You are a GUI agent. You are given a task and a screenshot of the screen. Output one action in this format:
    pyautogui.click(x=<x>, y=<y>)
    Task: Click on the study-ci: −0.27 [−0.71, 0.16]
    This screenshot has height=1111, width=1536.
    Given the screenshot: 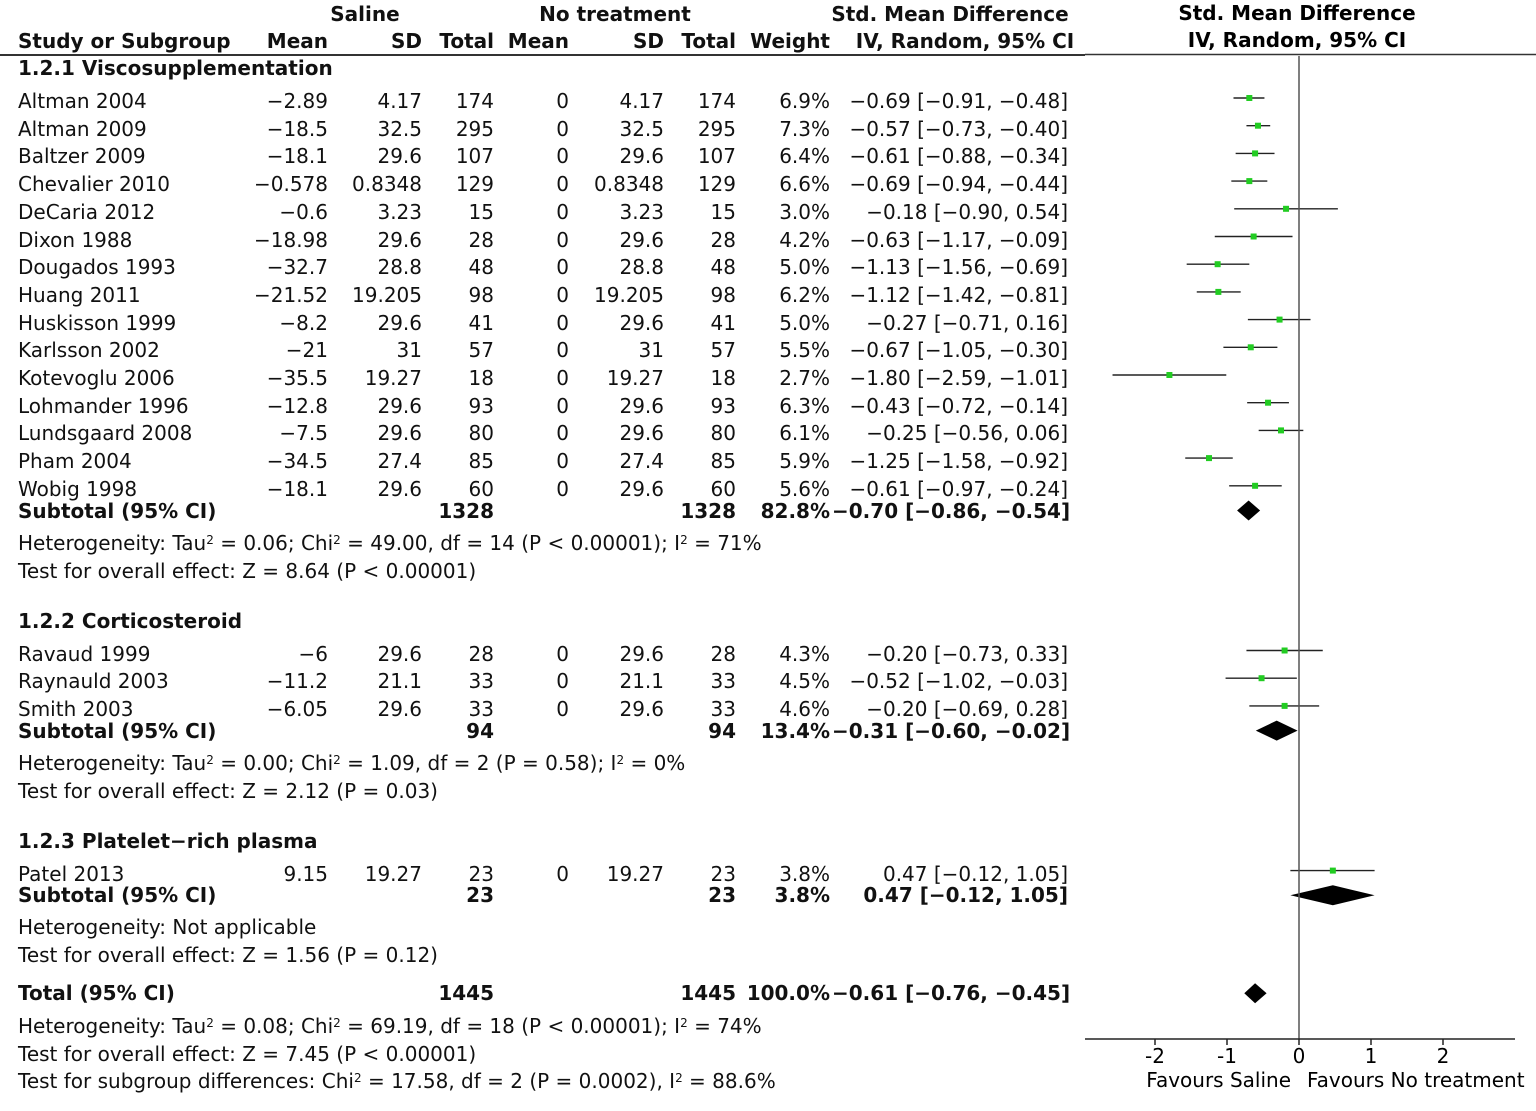 What is the action you would take?
    pyautogui.click(x=967, y=322)
    